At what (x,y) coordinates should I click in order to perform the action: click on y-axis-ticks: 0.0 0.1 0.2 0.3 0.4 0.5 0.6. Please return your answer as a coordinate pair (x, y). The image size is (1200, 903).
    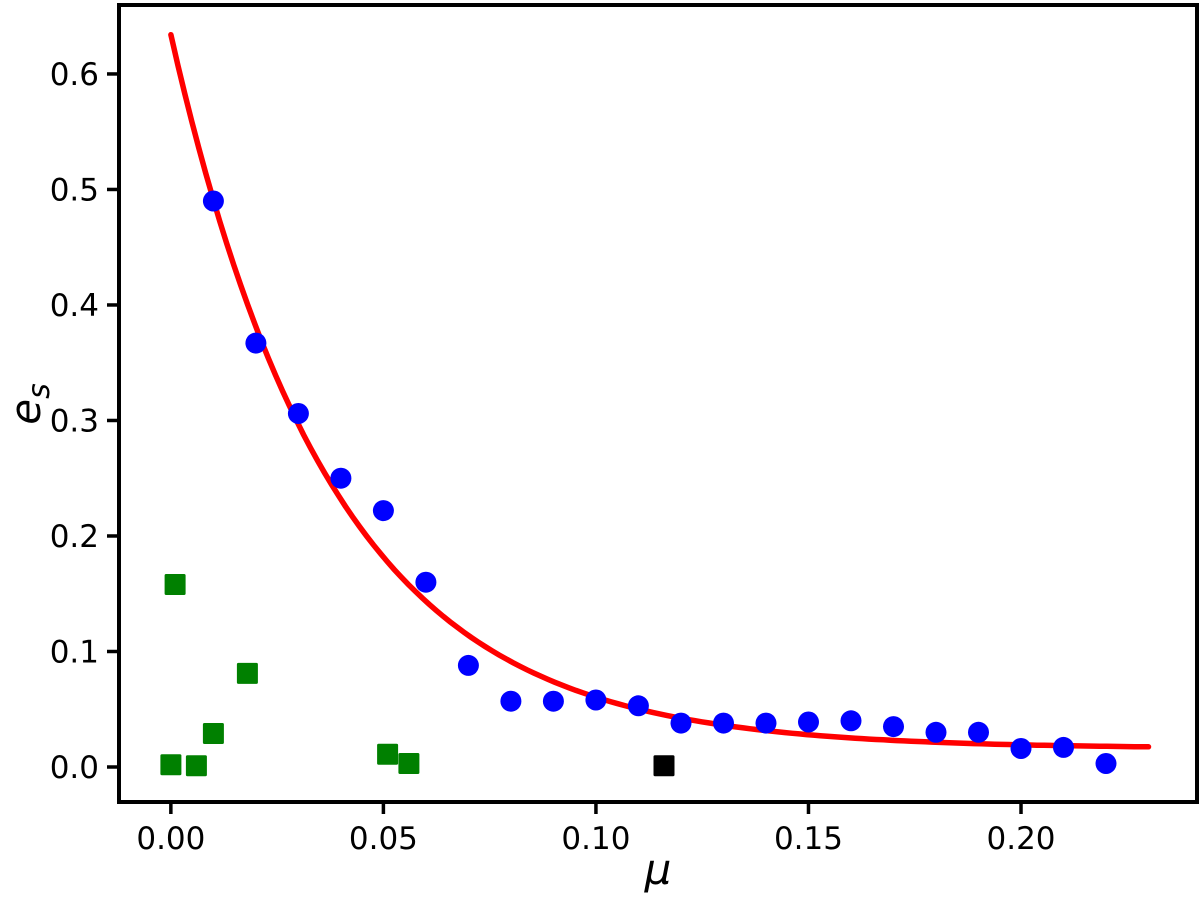
    Looking at the image, I should click on (84, 421).